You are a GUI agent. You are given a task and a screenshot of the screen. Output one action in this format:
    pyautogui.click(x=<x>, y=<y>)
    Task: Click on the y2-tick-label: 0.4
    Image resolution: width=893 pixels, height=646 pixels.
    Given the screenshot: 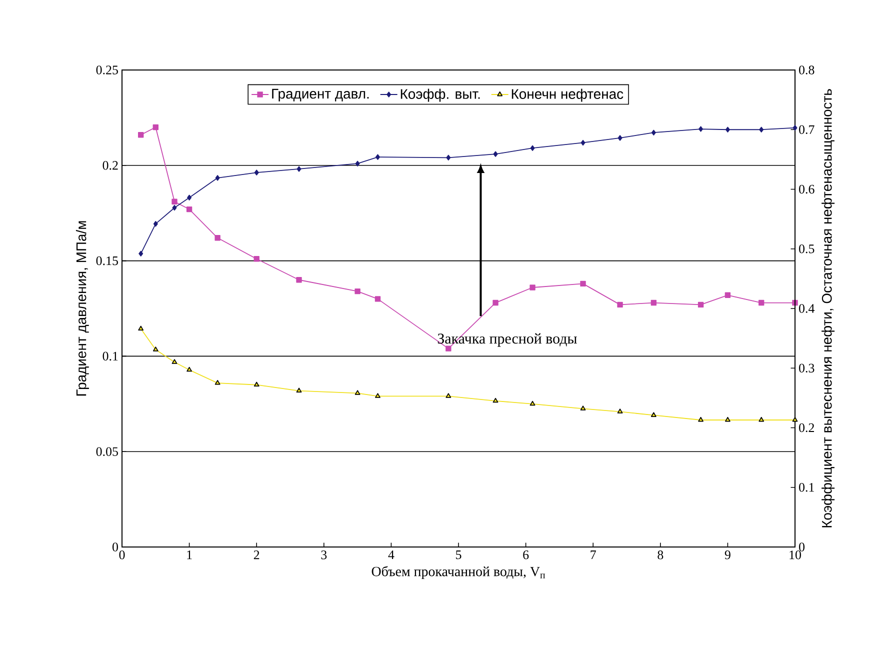 What is the action you would take?
    pyautogui.click(x=807, y=308)
    